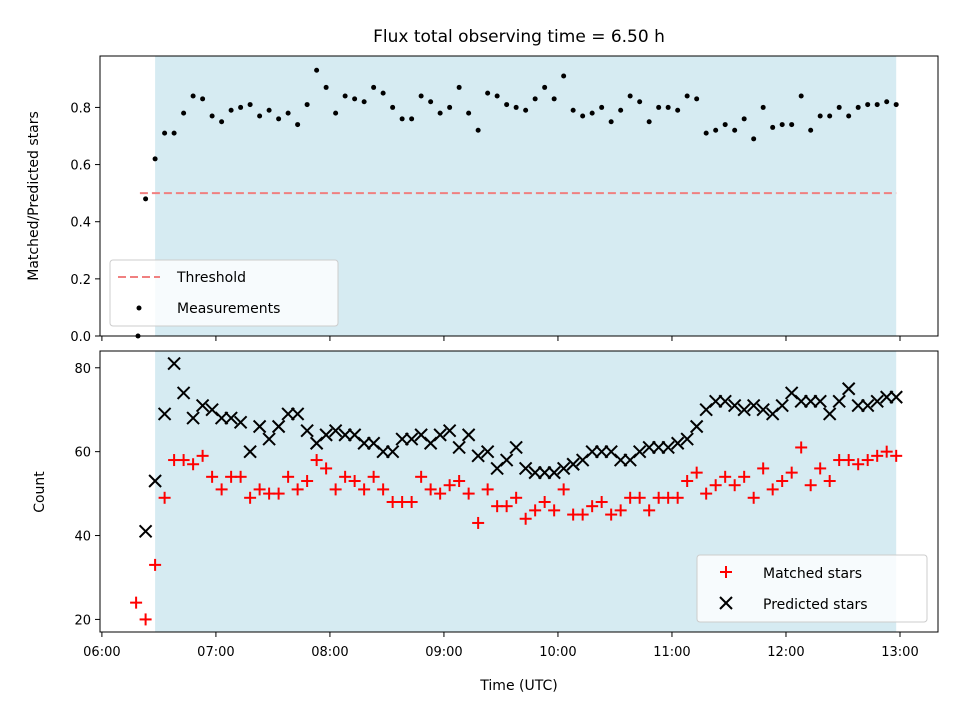 This screenshot has width=960, height=720. I want to click on top-y-tick-label: 0.8, so click(80, 108).